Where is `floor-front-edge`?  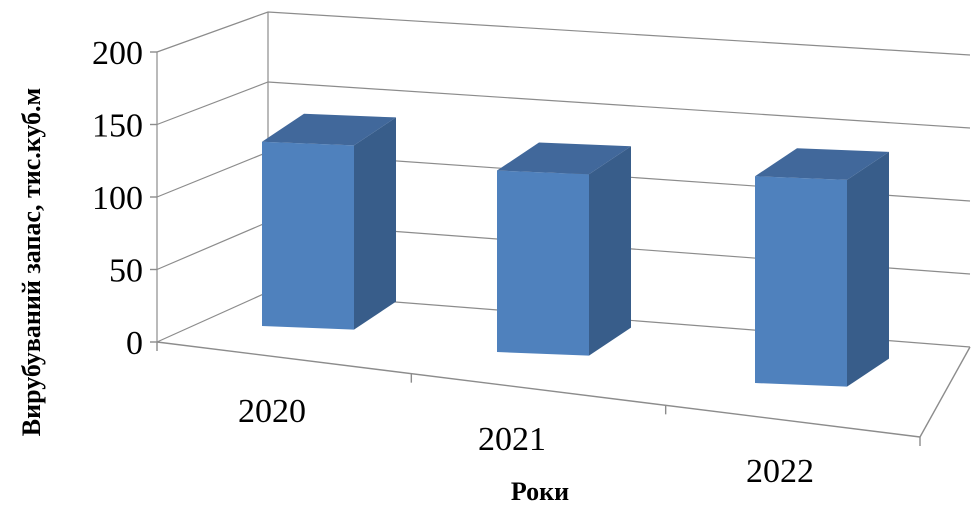 floor-front-edge is located at coordinates (538, 389).